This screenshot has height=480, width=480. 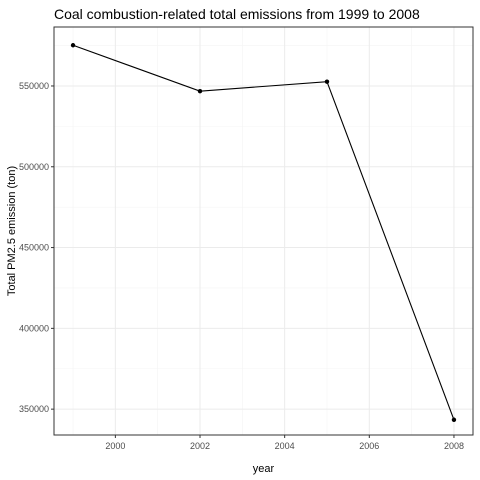 I want to click on y-tick-label: 450000, so click(x=34, y=248).